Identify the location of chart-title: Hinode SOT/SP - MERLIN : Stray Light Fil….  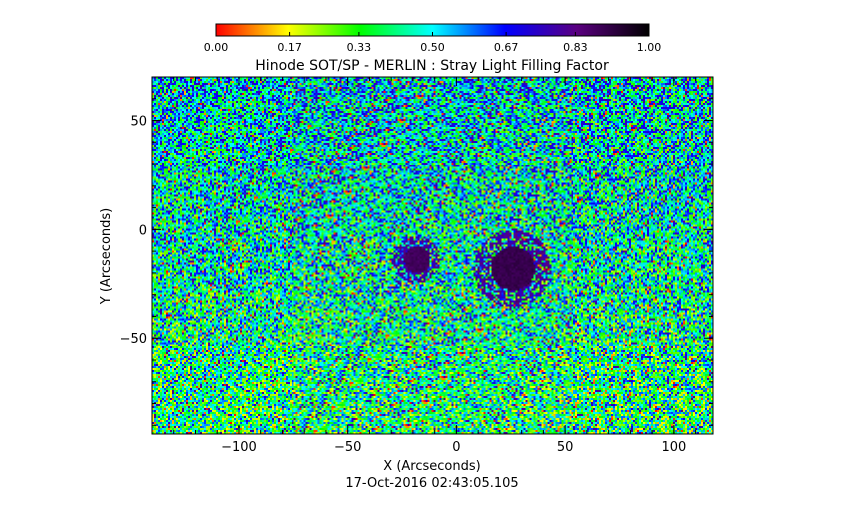
(432, 66).